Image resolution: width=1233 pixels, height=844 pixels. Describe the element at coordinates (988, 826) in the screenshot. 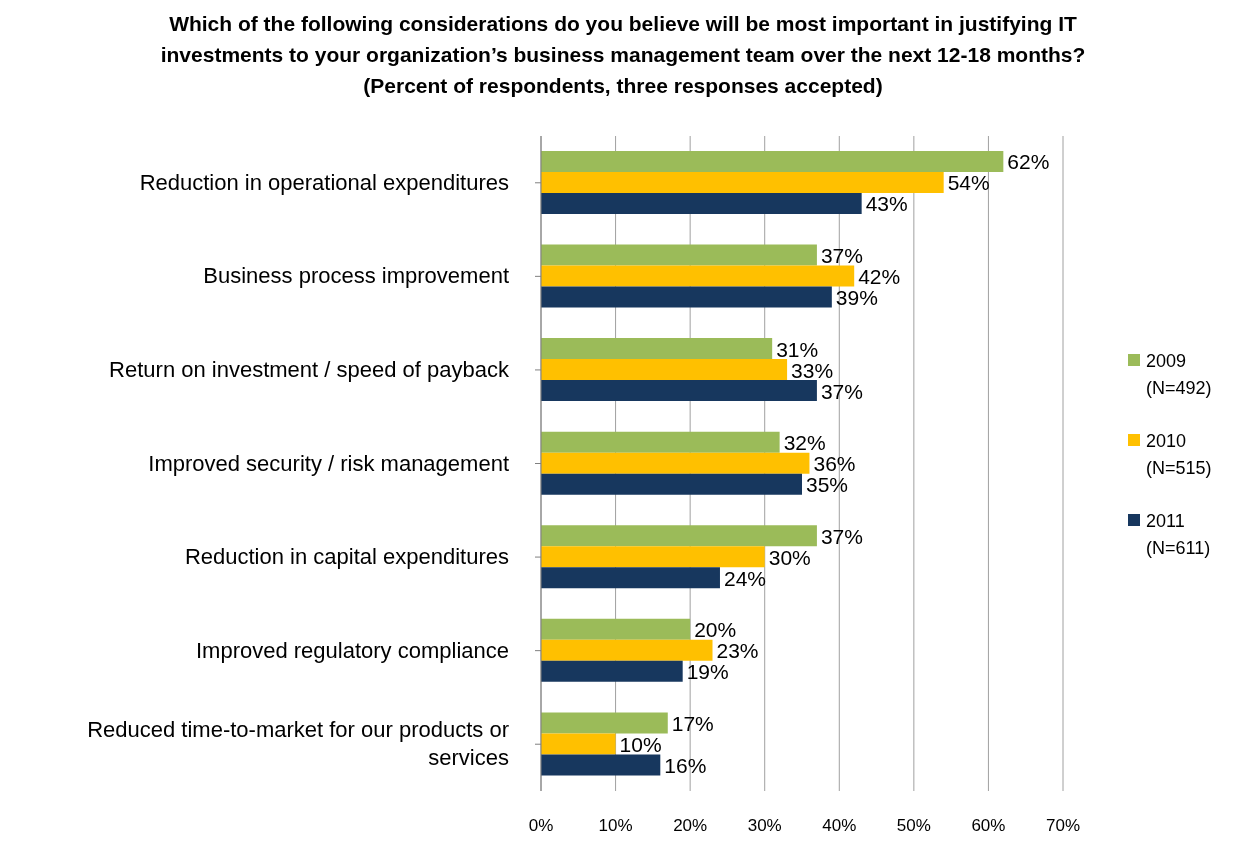

I see `x-tick-label: 60%` at that location.